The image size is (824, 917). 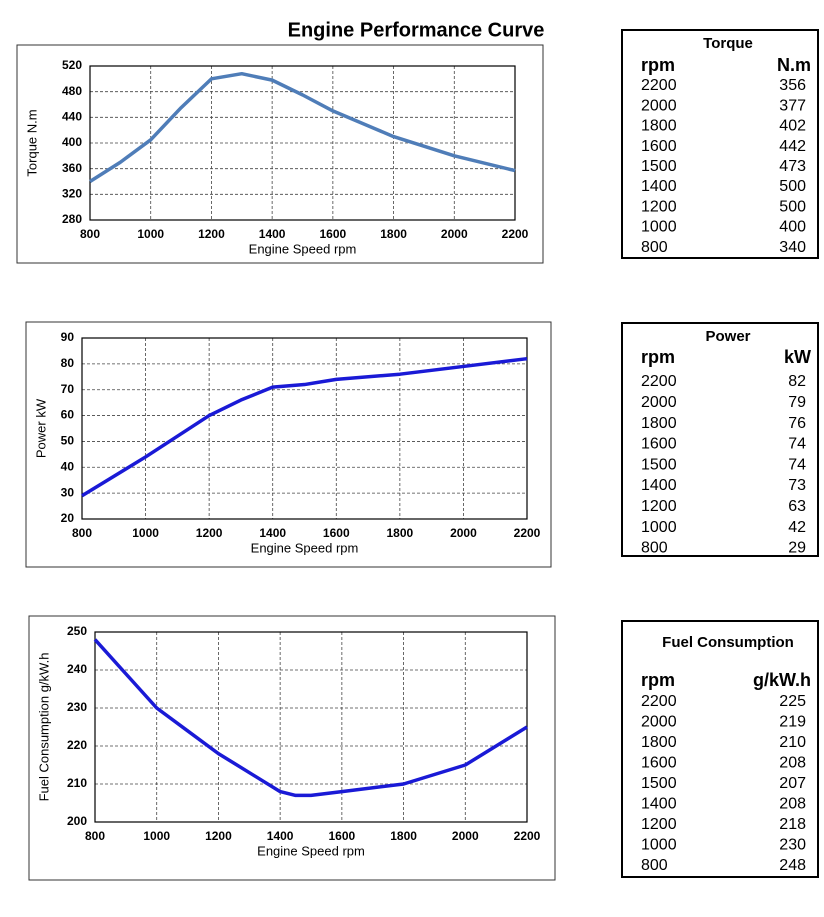 I want to click on y-tick-label: 280, so click(x=72, y=219).